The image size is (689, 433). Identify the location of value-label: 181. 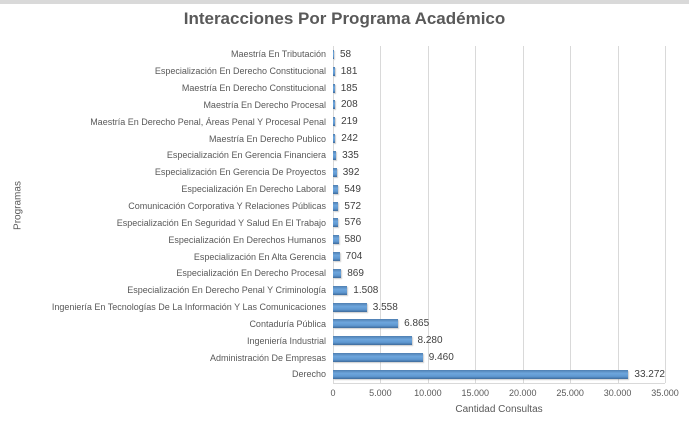
(349, 71).